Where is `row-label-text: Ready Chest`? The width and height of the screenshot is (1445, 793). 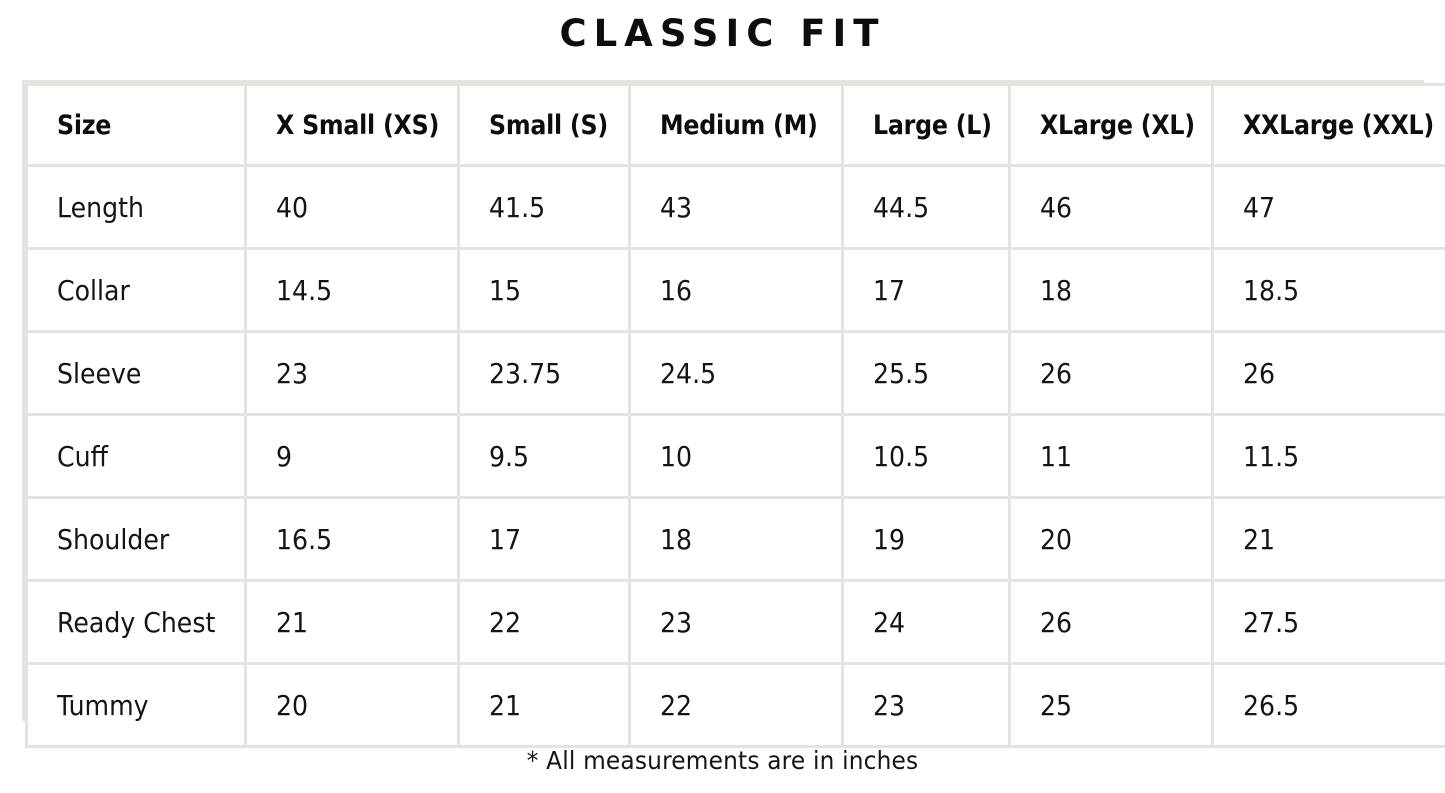
row-label-text: Ready Chest is located at coordinates (136, 622).